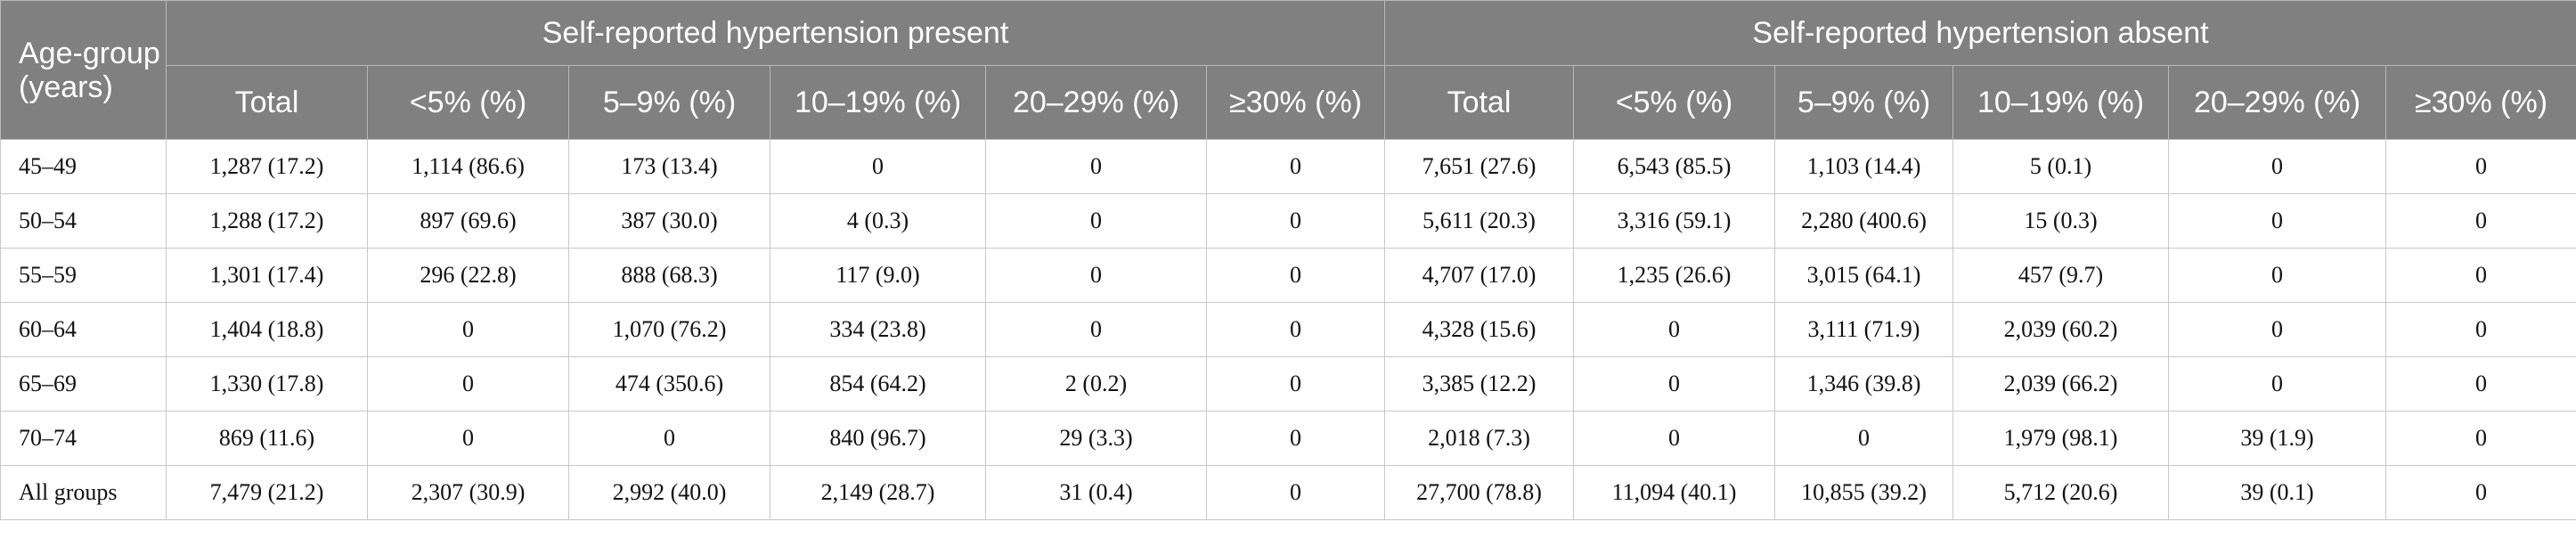 The height and width of the screenshot is (538, 2576). Describe the element at coordinates (1864, 102) in the screenshot. I see `absent-5-9-header: 5–9% (%)` at that location.